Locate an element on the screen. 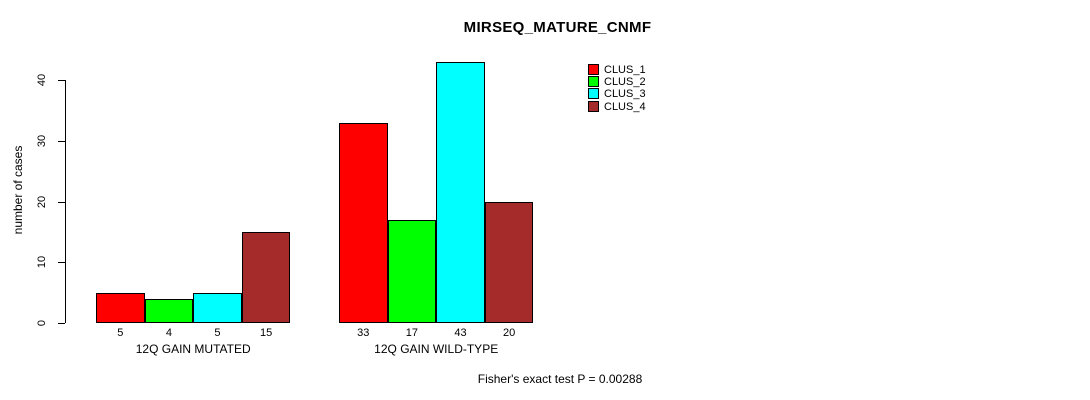 The image size is (1090, 400). bar-value-label: 4 is located at coordinates (168, 333).